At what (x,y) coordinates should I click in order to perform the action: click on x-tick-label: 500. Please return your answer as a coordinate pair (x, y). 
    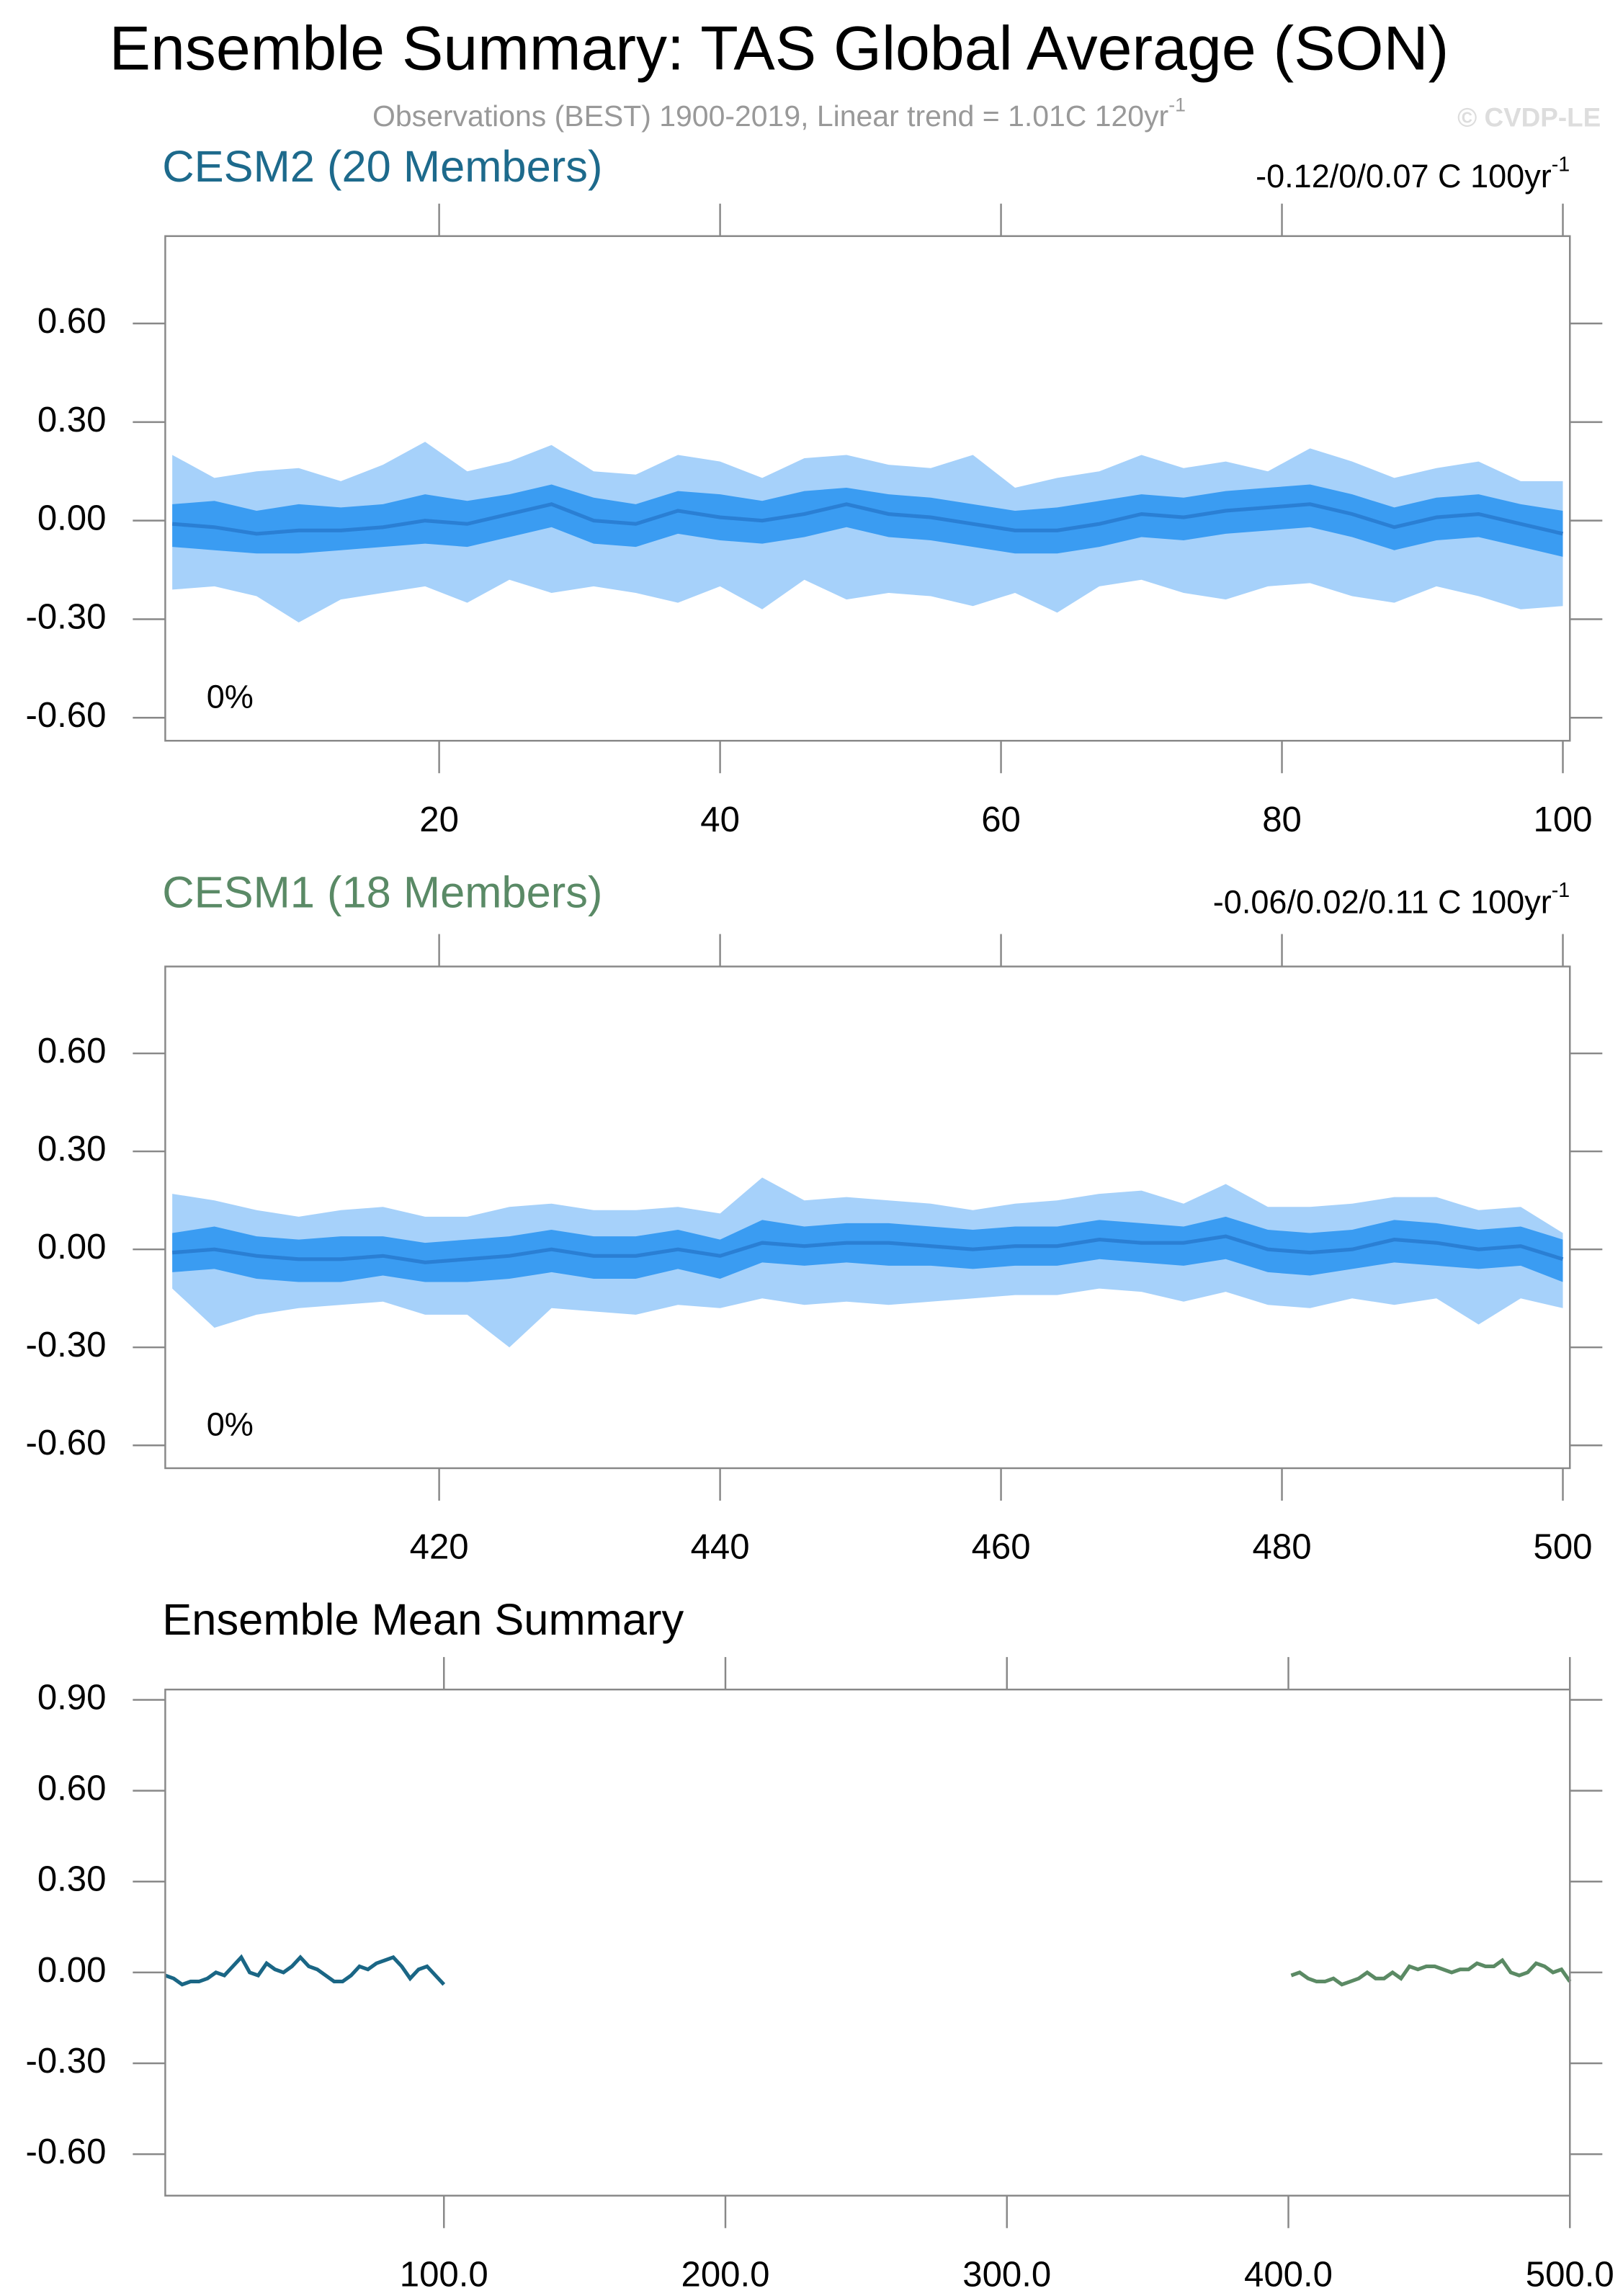
    Looking at the image, I should click on (1563, 1547).